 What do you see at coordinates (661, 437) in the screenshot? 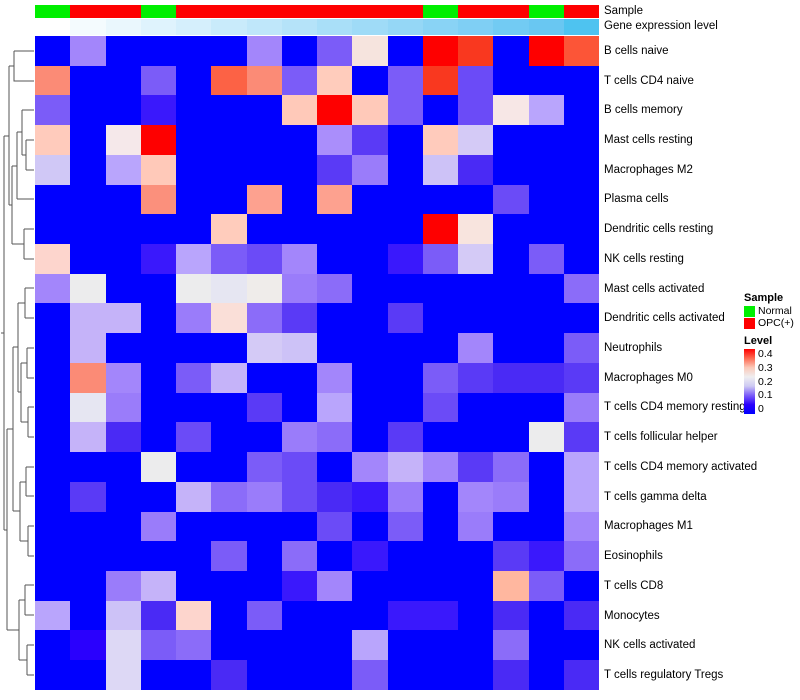
I see `heatmap-row-label: T cells follicular helper` at bounding box center [661, 437].